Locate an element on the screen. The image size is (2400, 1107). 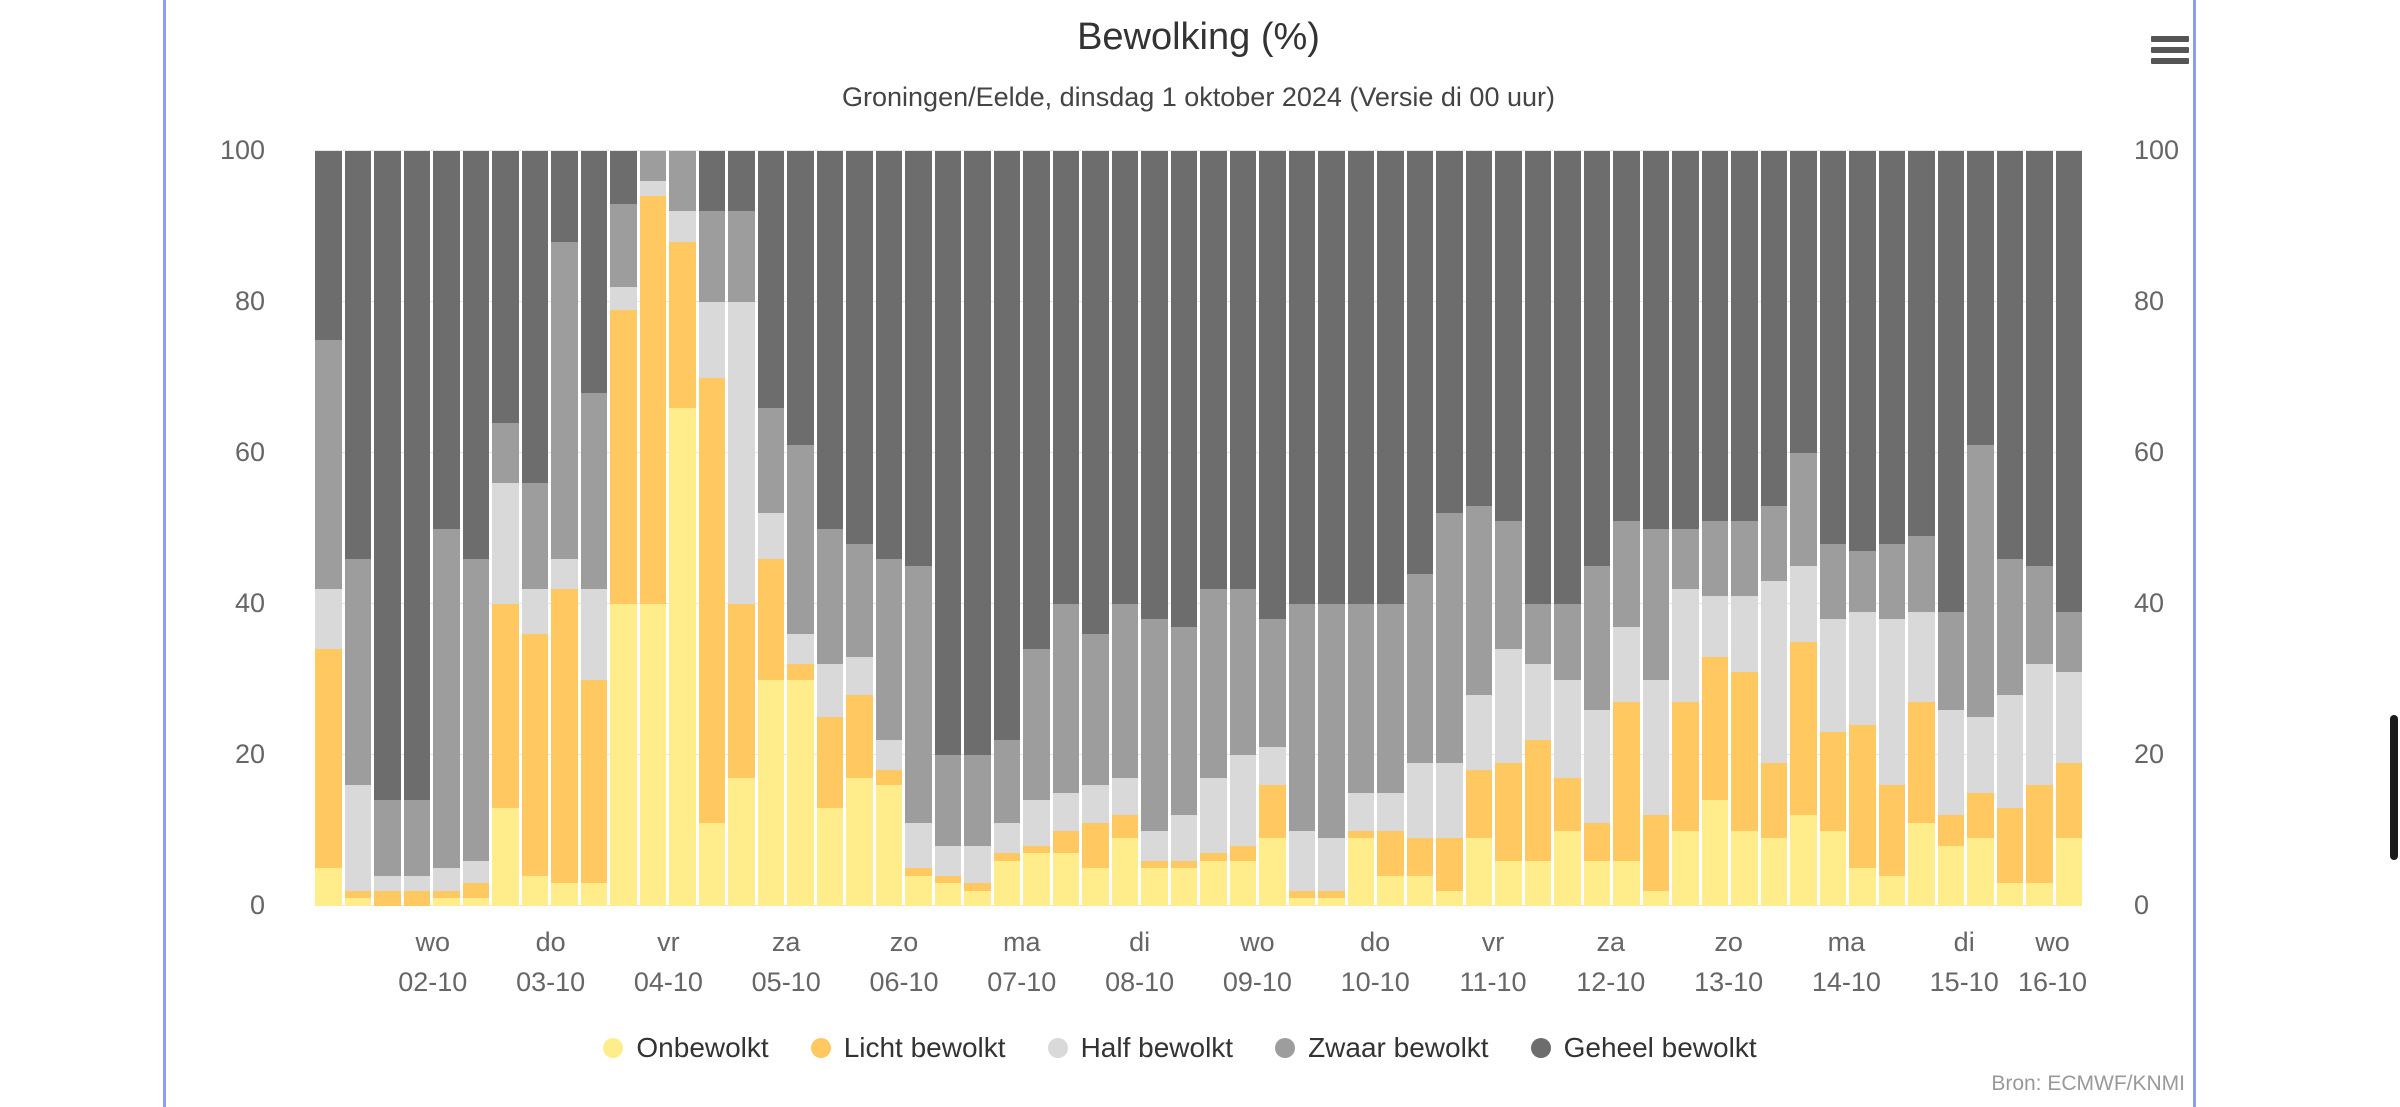
legend-item-zwaar-bewolkt: Zwaar bewolkt is located at coordinates (1382, 1048).